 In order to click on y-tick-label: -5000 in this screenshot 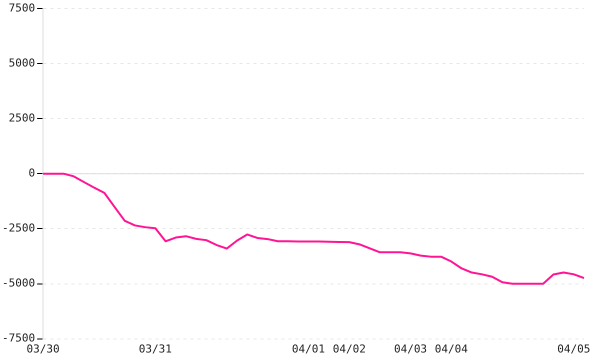, I will do `click(19, 283)`.